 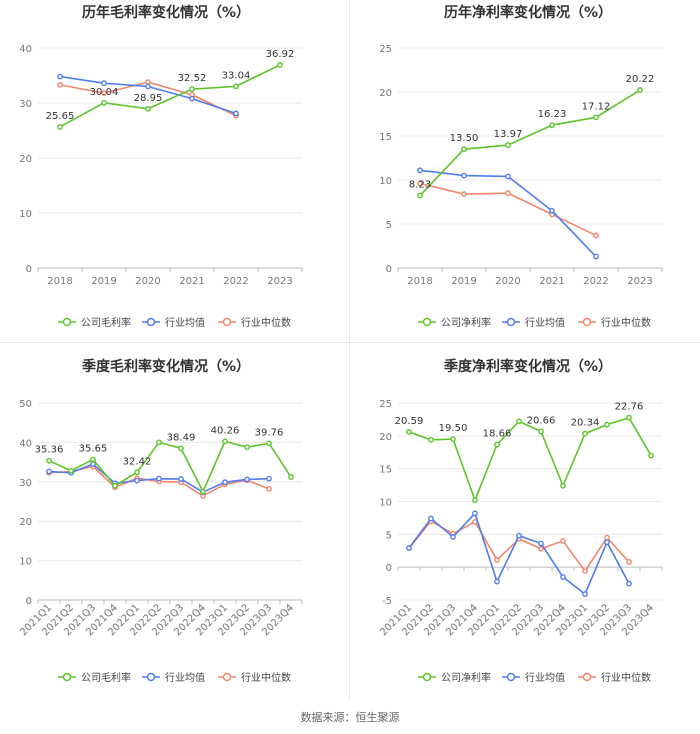 What do you see at coordinates (60, 116) in the screenshot?
I see `data-label: 25.65` at bounding box center [60, 116].